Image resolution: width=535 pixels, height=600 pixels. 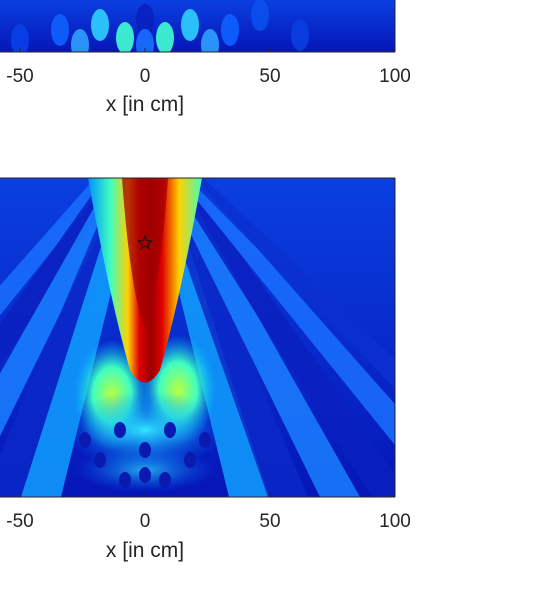 What do you see at coordinates (269, 521) in the screenshot?
I see `bottom-x-tick-label: 50` at bounding box center [269, 521].